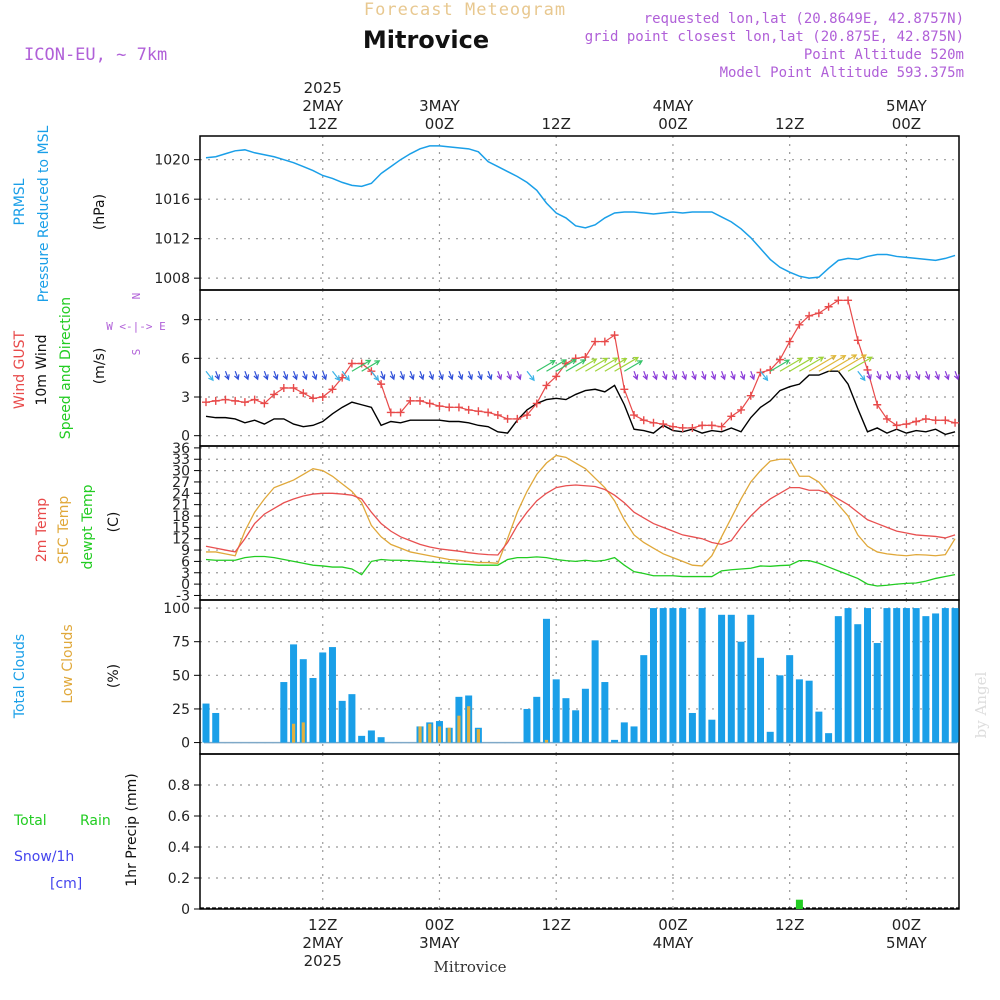 This screenshot has height=1000, width=1000. Describe the element at coordinates (179, 786) in the screenshot. I see `y-tick-label: 0.8` at that location.